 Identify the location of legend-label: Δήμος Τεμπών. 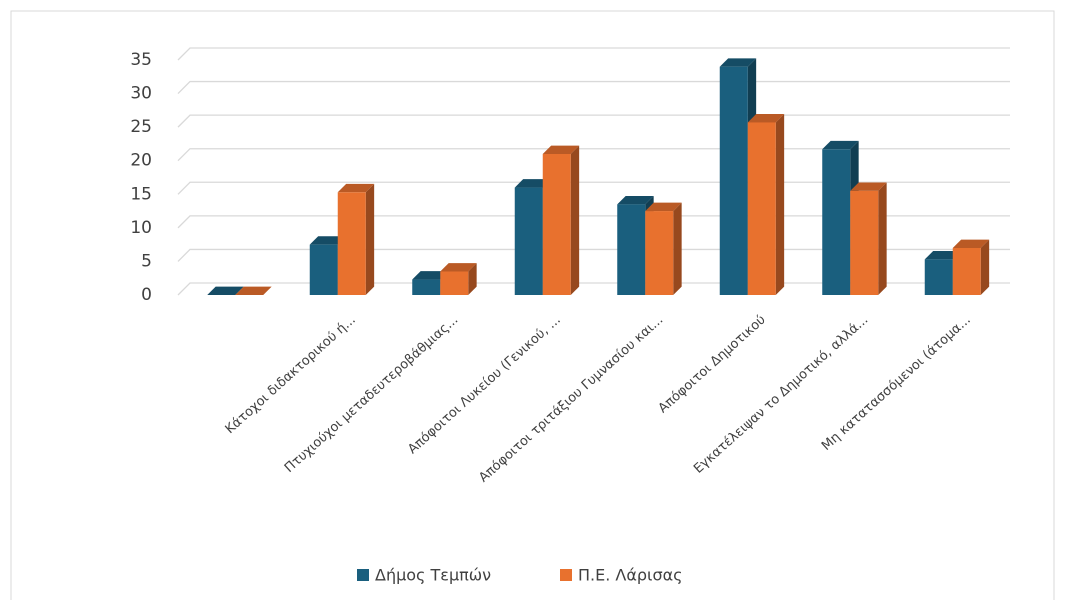
(433, 575).